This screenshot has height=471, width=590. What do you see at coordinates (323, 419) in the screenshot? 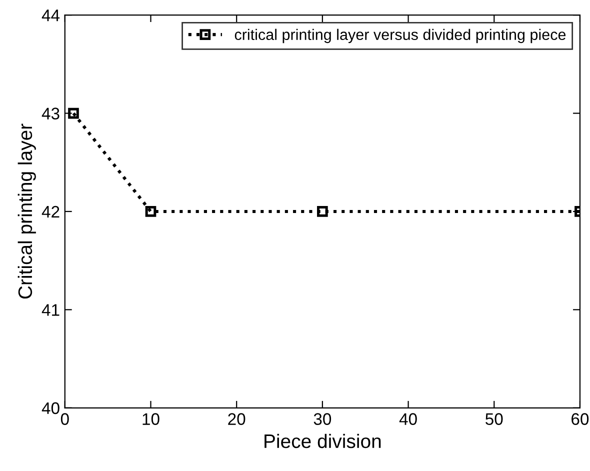
I see `x-tick-label: 30` at bounding box center [323, 419].